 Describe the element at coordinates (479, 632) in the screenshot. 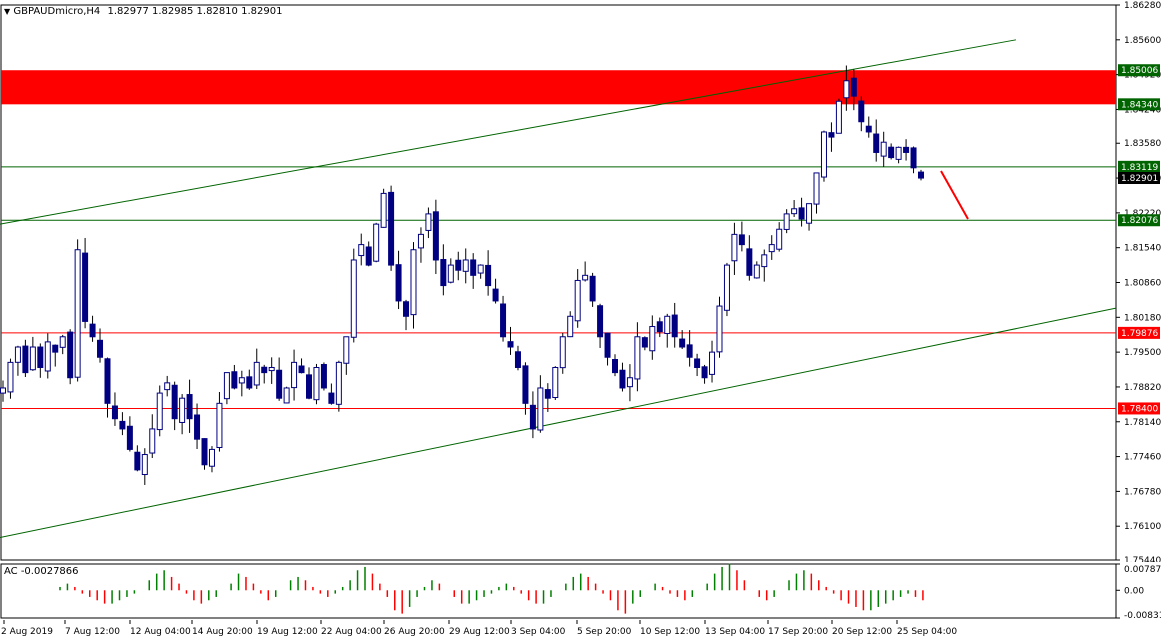

I see `x-tick-label: 29 Aug 12:00` at that location.